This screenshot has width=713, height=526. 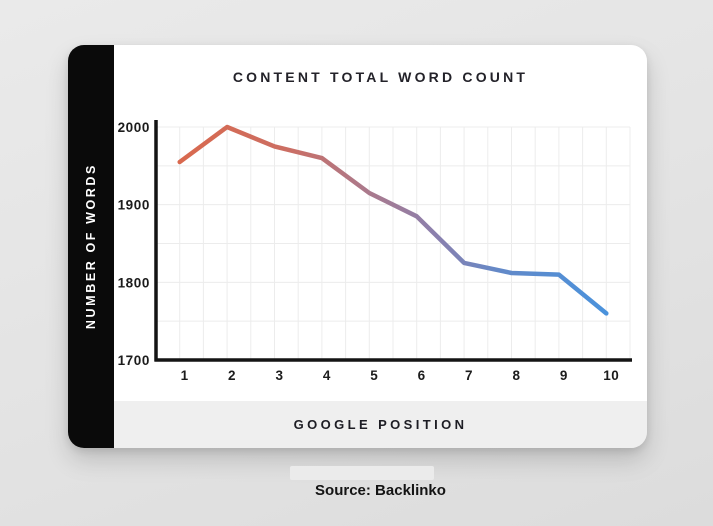 I want to click on x-tick-label: 1, so click(x=185, y=375).